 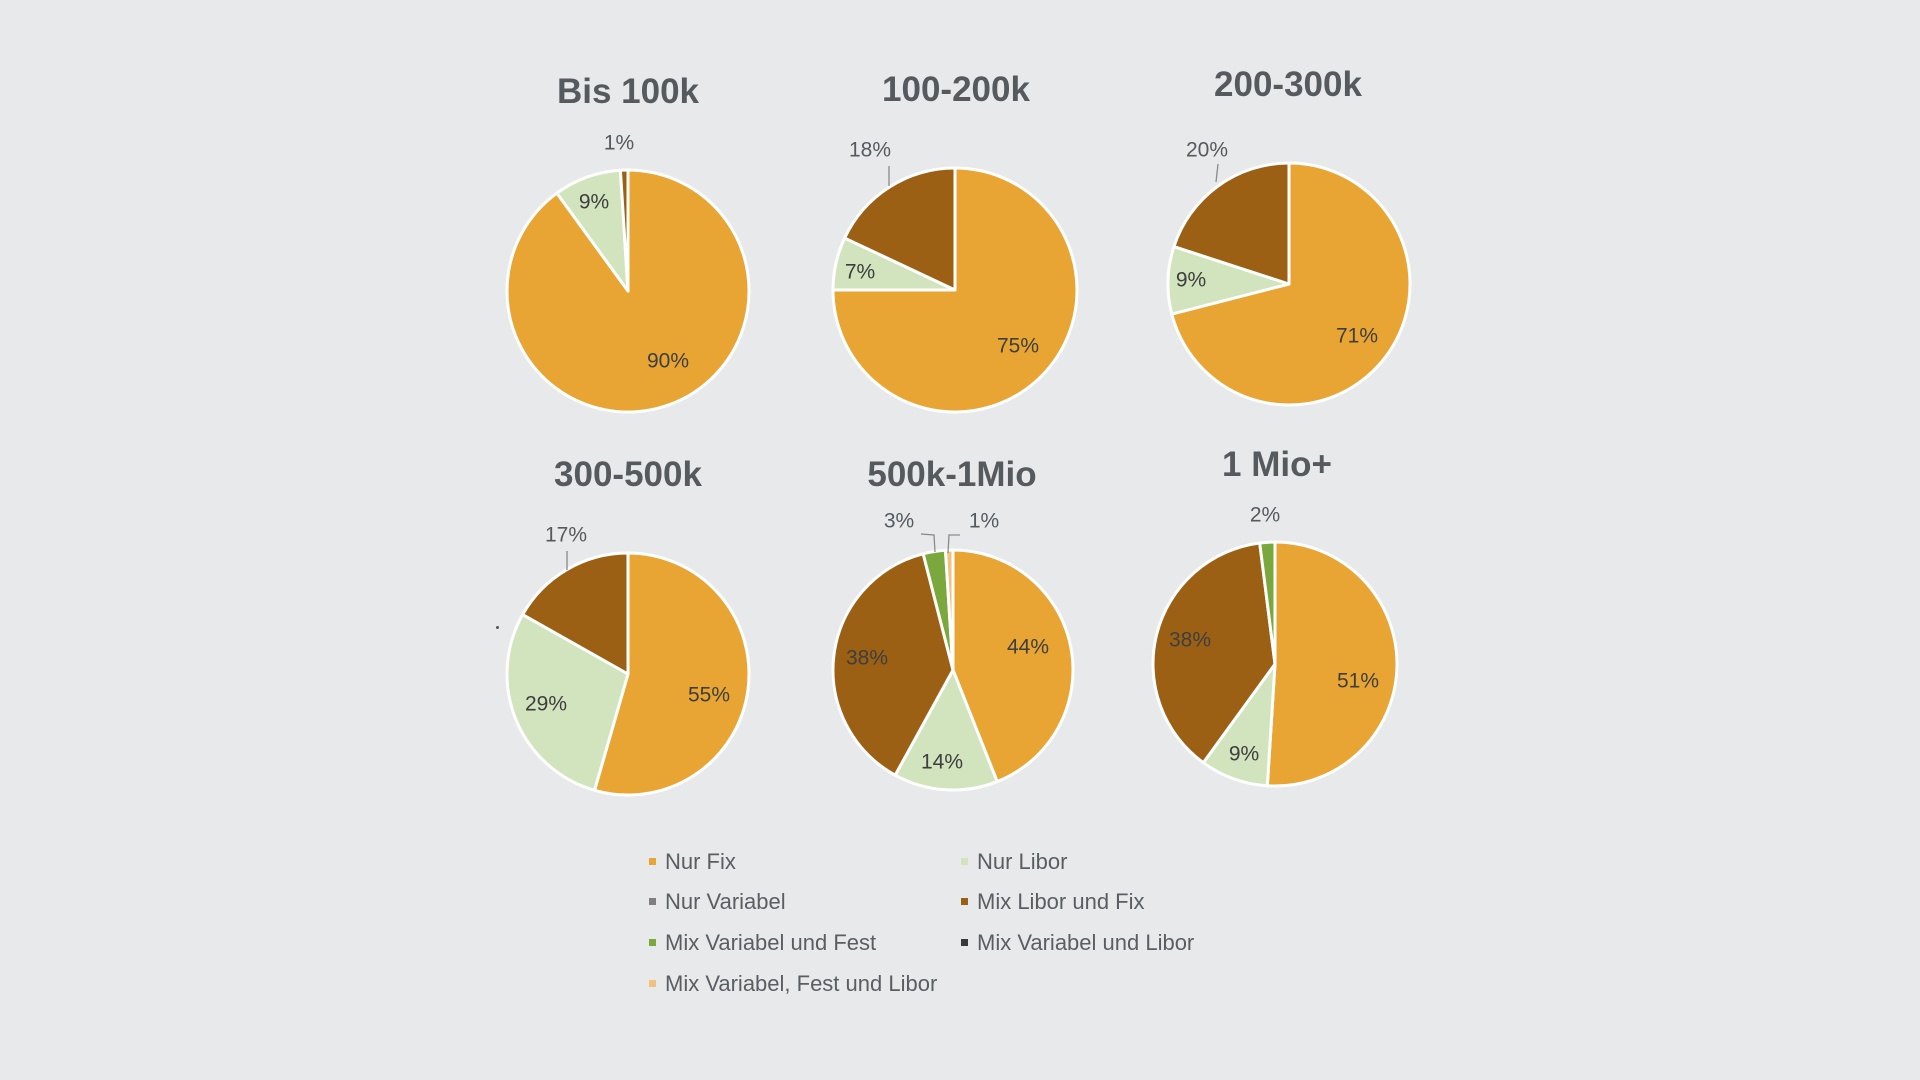 What do you see at coordinates (546, 704) in the screenshot?
I see `data-label: 29%` at bounding box center [546, 704].